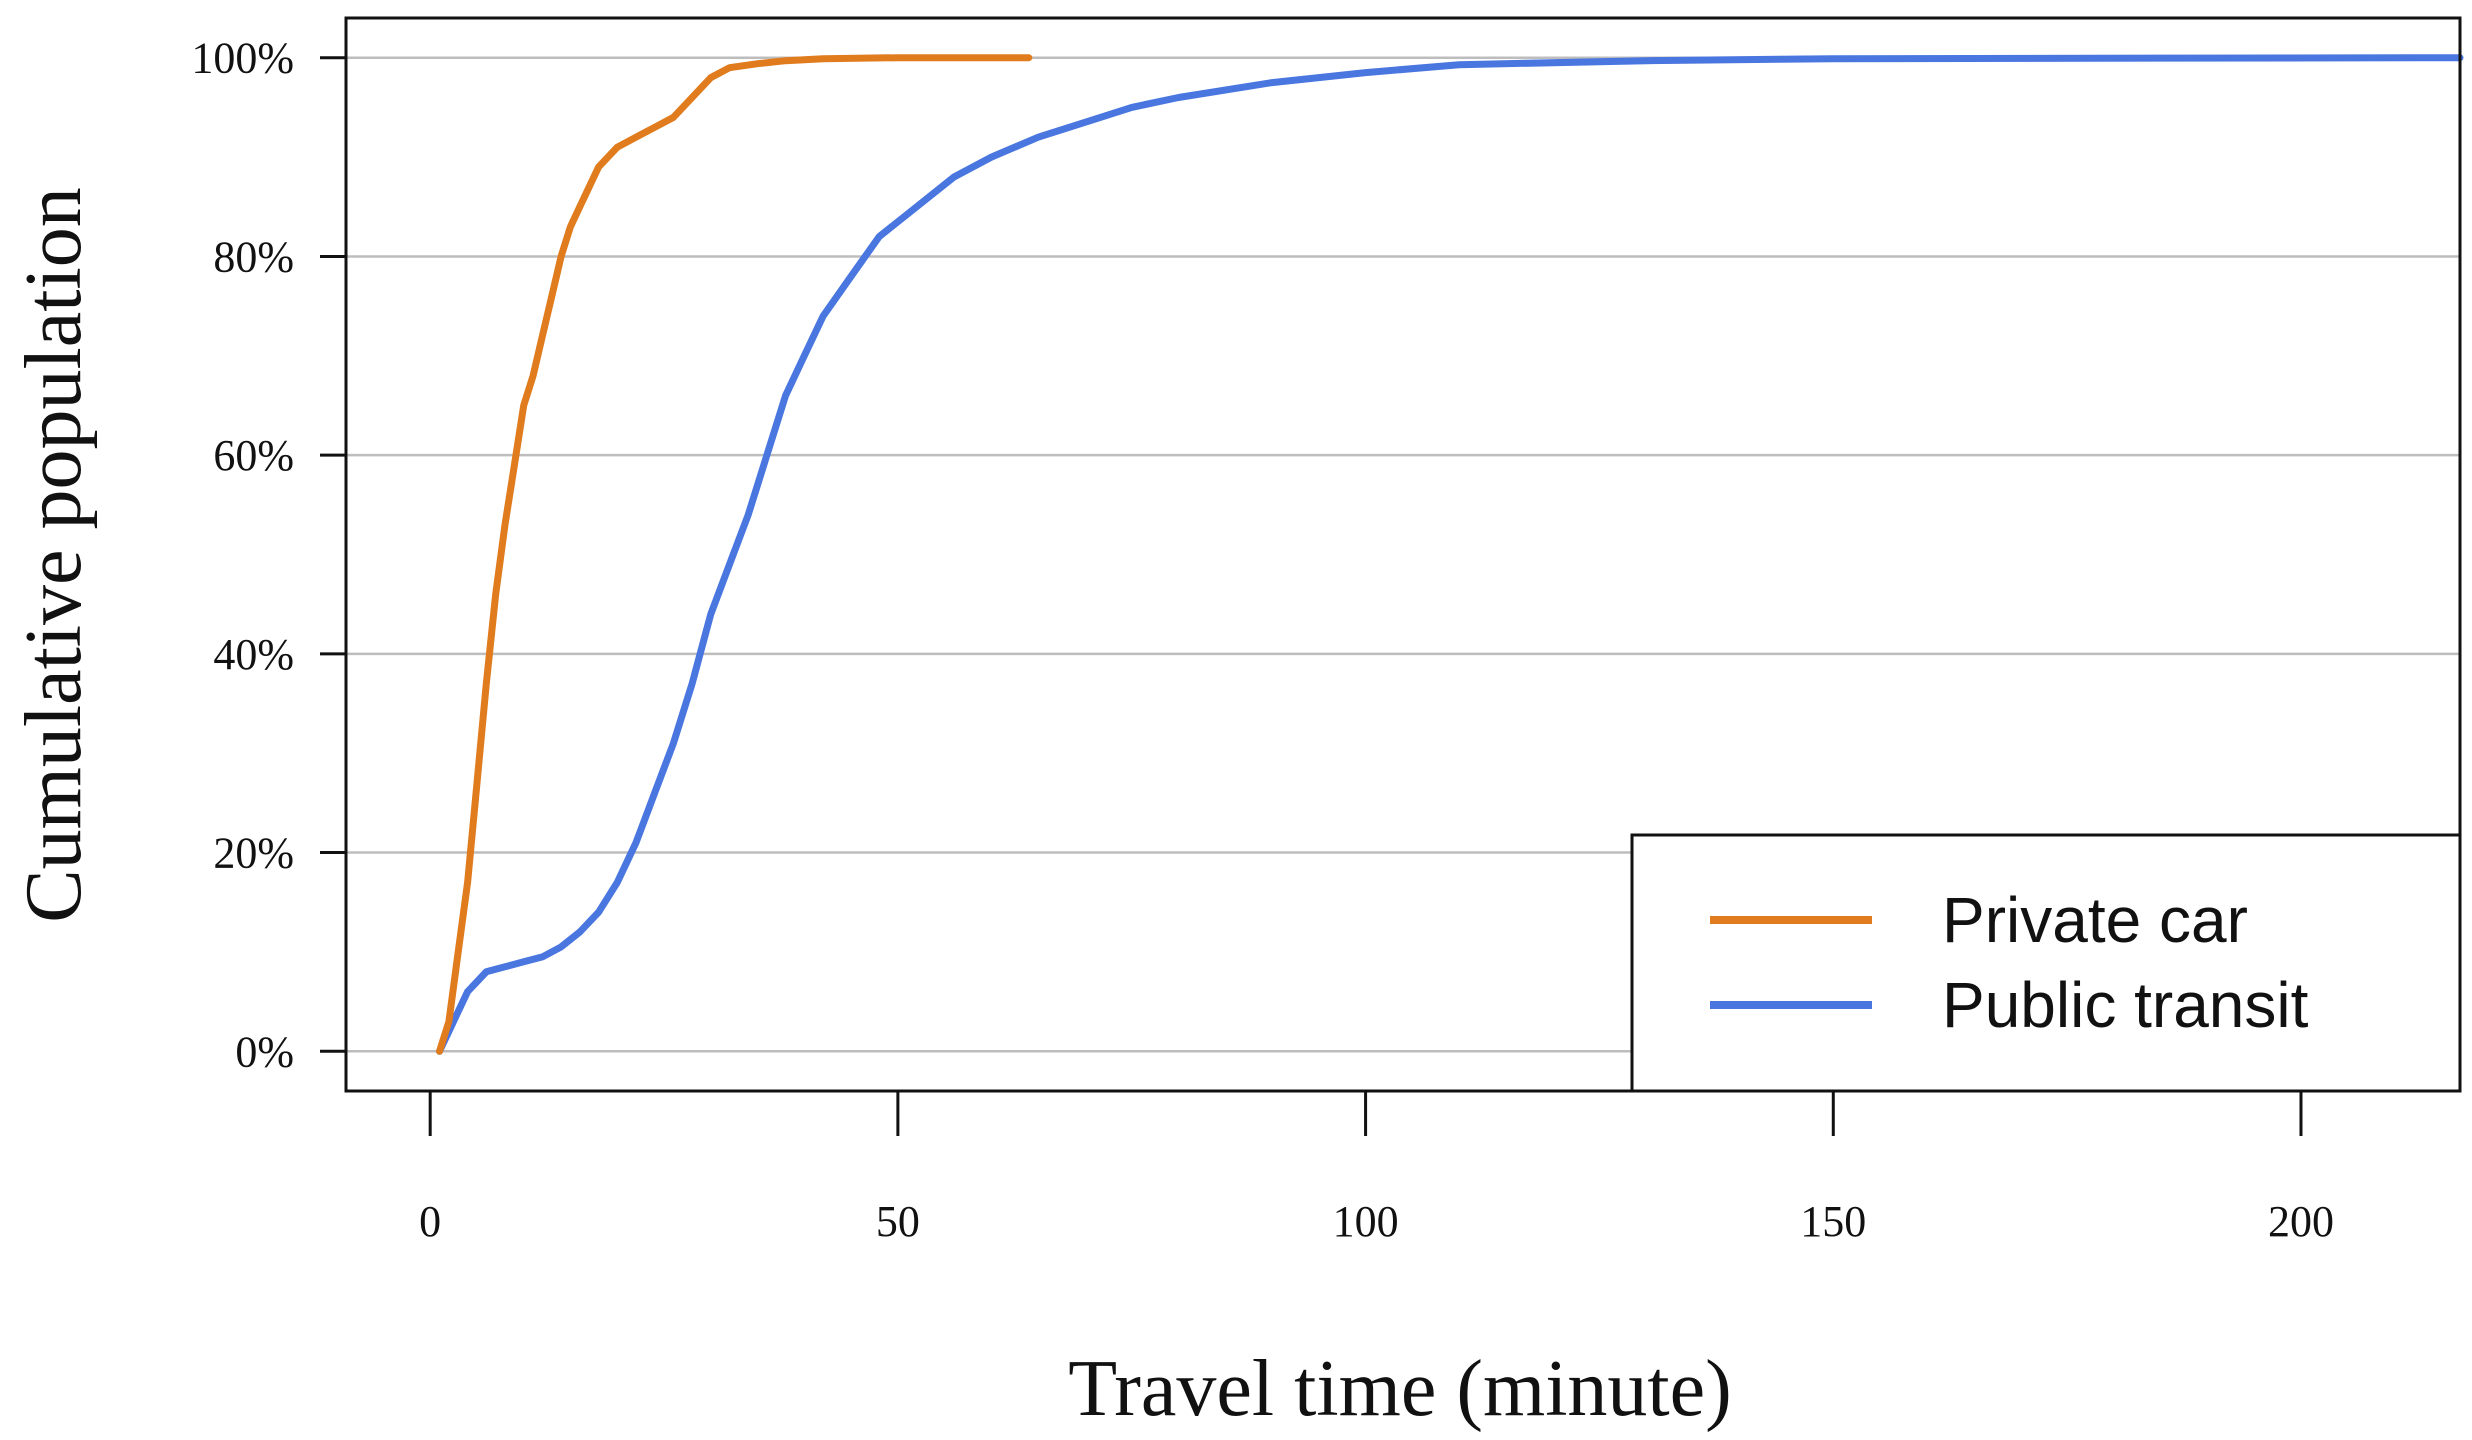 The image size is (2472, 1440). I want to click on x-tick-label: 0, so click(430, 1221).